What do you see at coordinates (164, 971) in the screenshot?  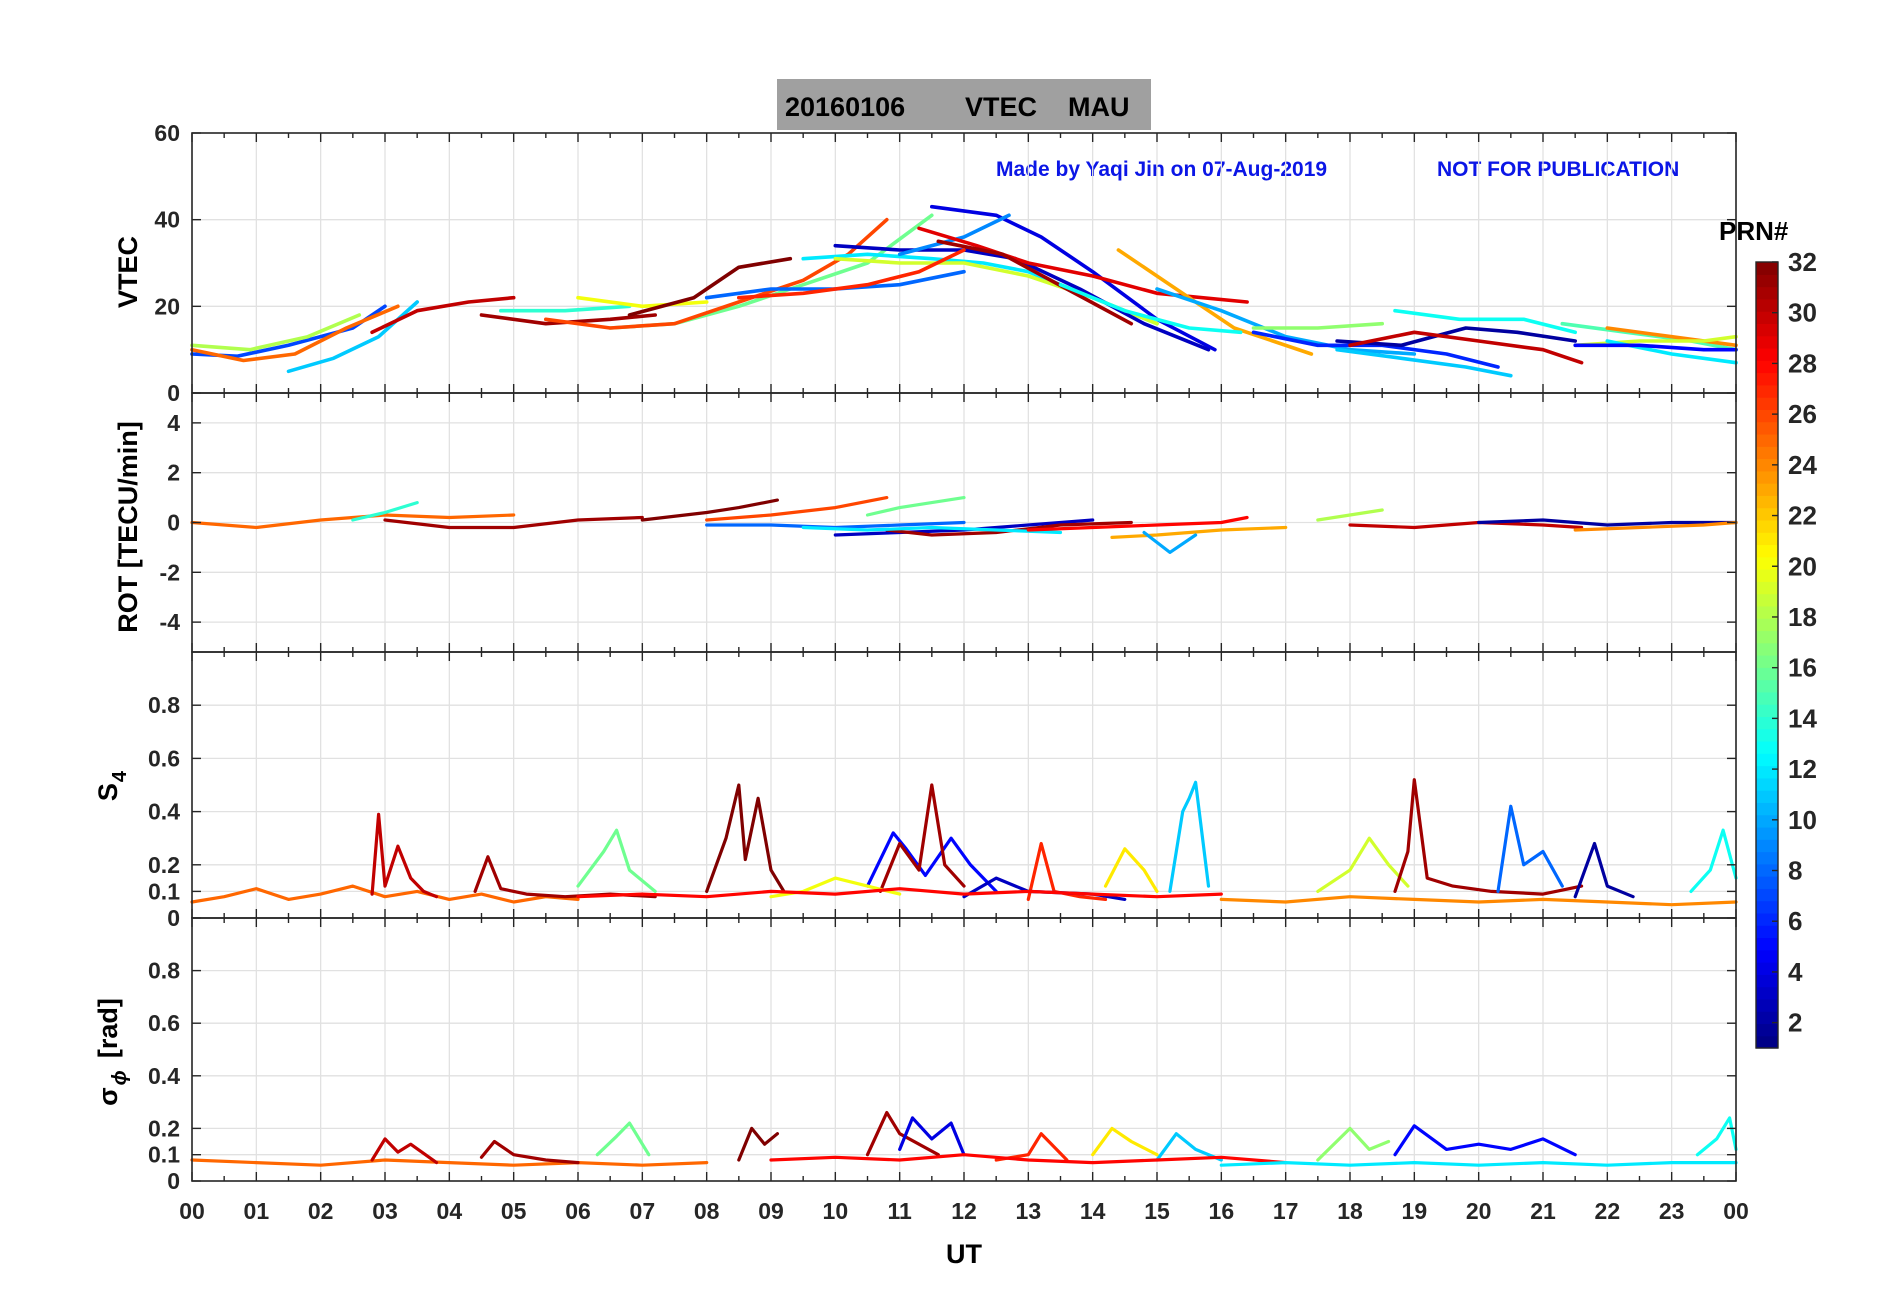 I see `y-tick-label: 0.8` at bounding box center [164, 971].